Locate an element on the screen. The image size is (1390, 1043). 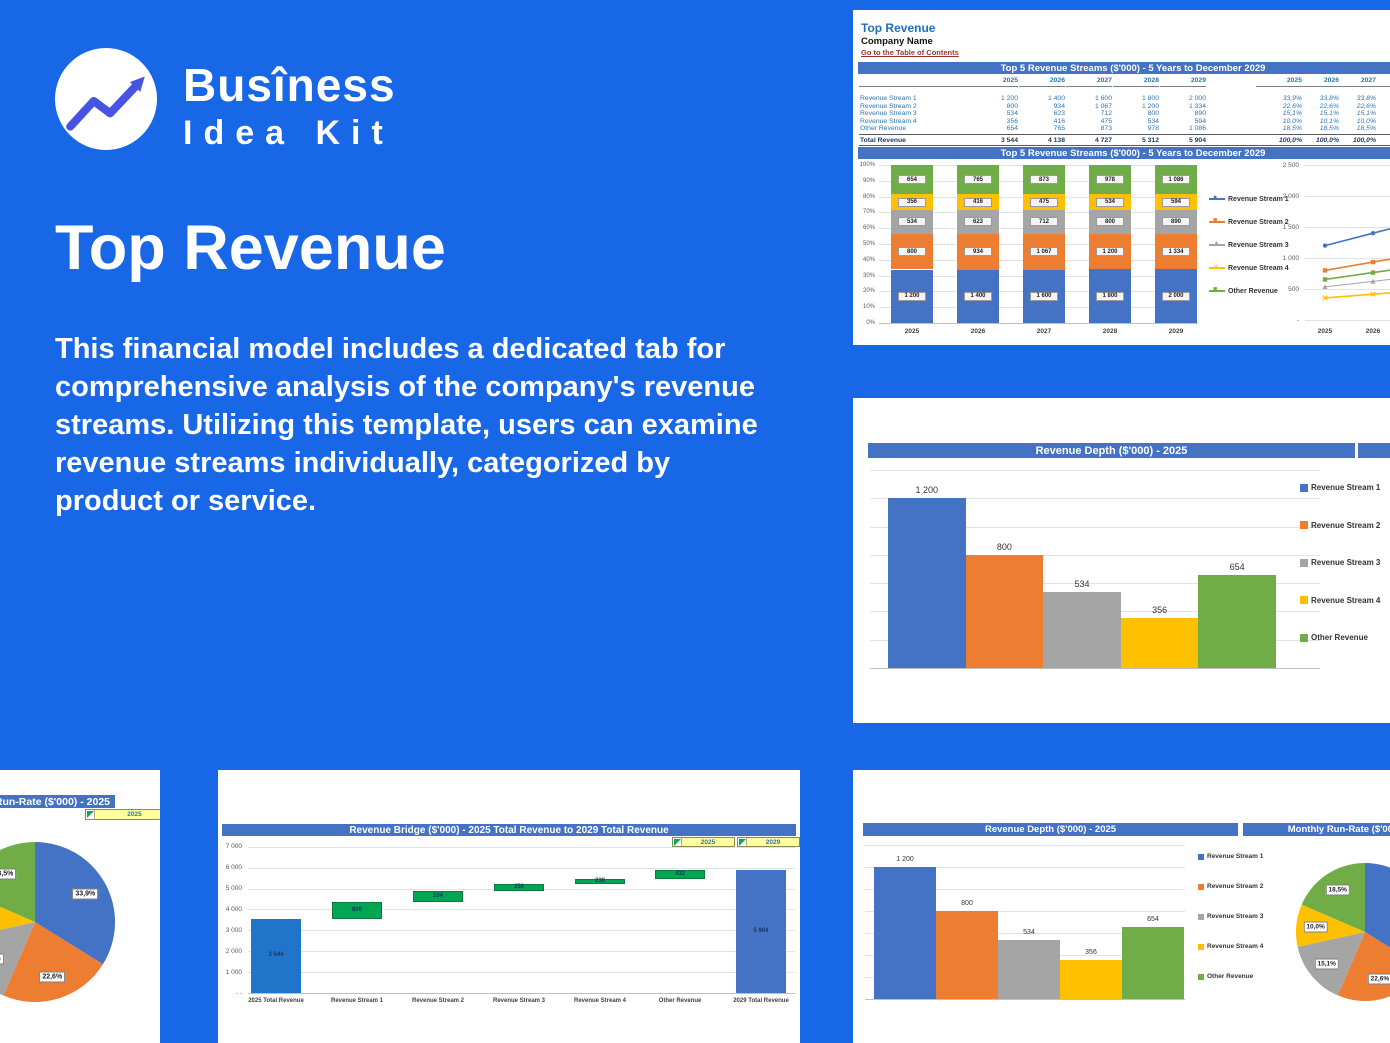
legend-label: Revenue Stream 3 is located at coordinates (1235, 916).